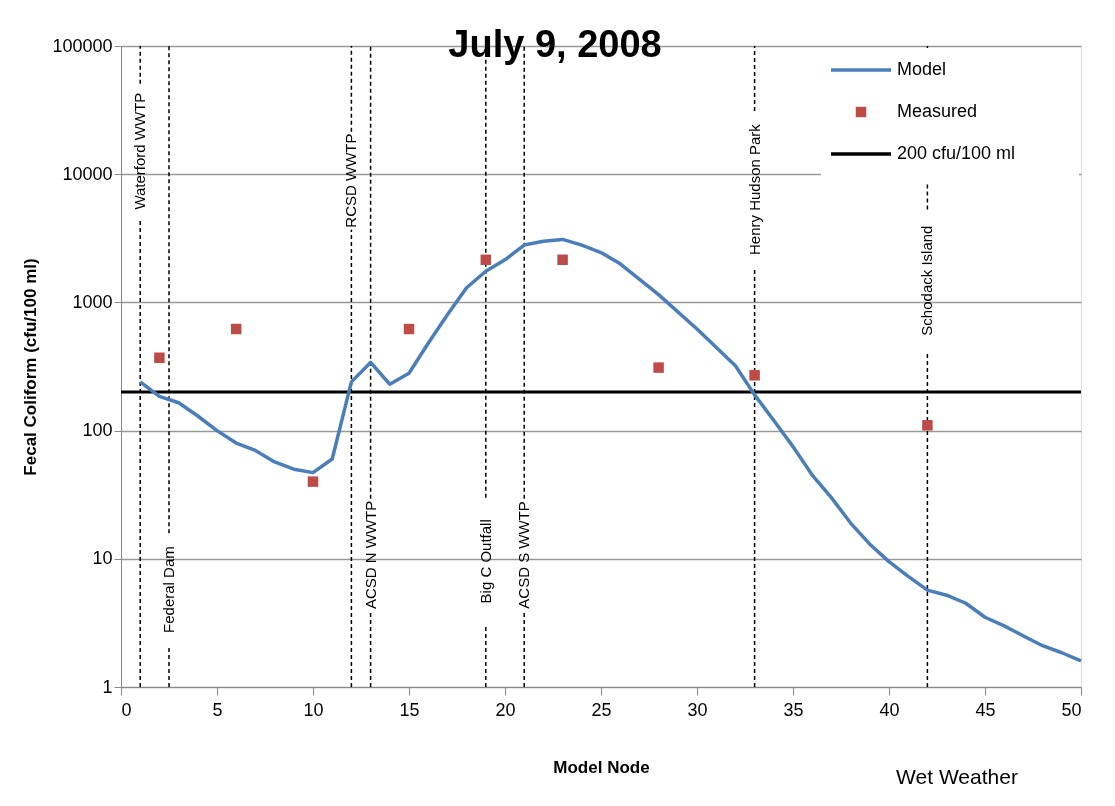 The height and width of the screenshot is (806, 1115). What do you see at coordinates (409, 709) in the screenshot?
I see `x-tick-label: 15` at bounding box center [409, 709].